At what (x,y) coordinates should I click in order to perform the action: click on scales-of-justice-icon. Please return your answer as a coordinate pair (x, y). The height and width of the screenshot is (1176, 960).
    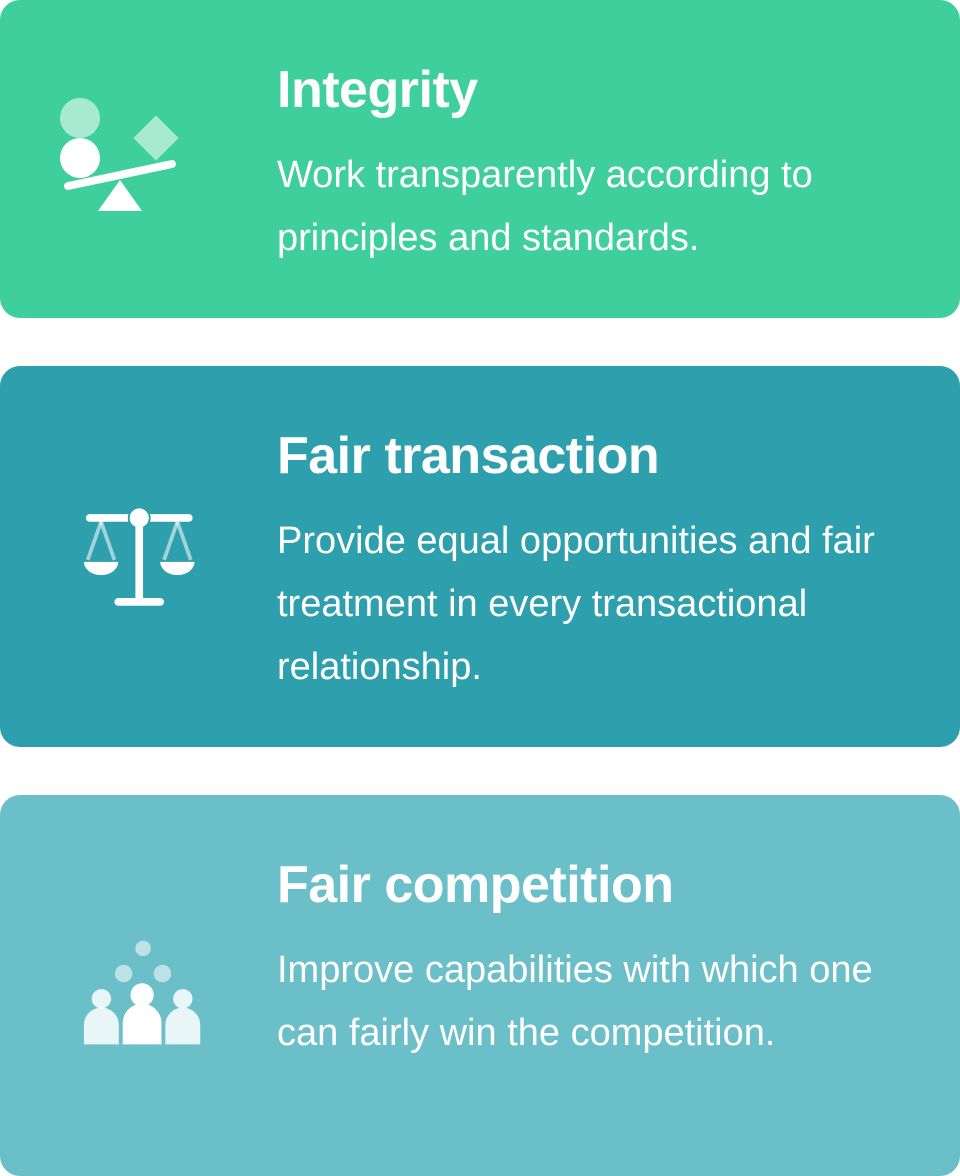
    Looking at the image, I should click on (139, 556).